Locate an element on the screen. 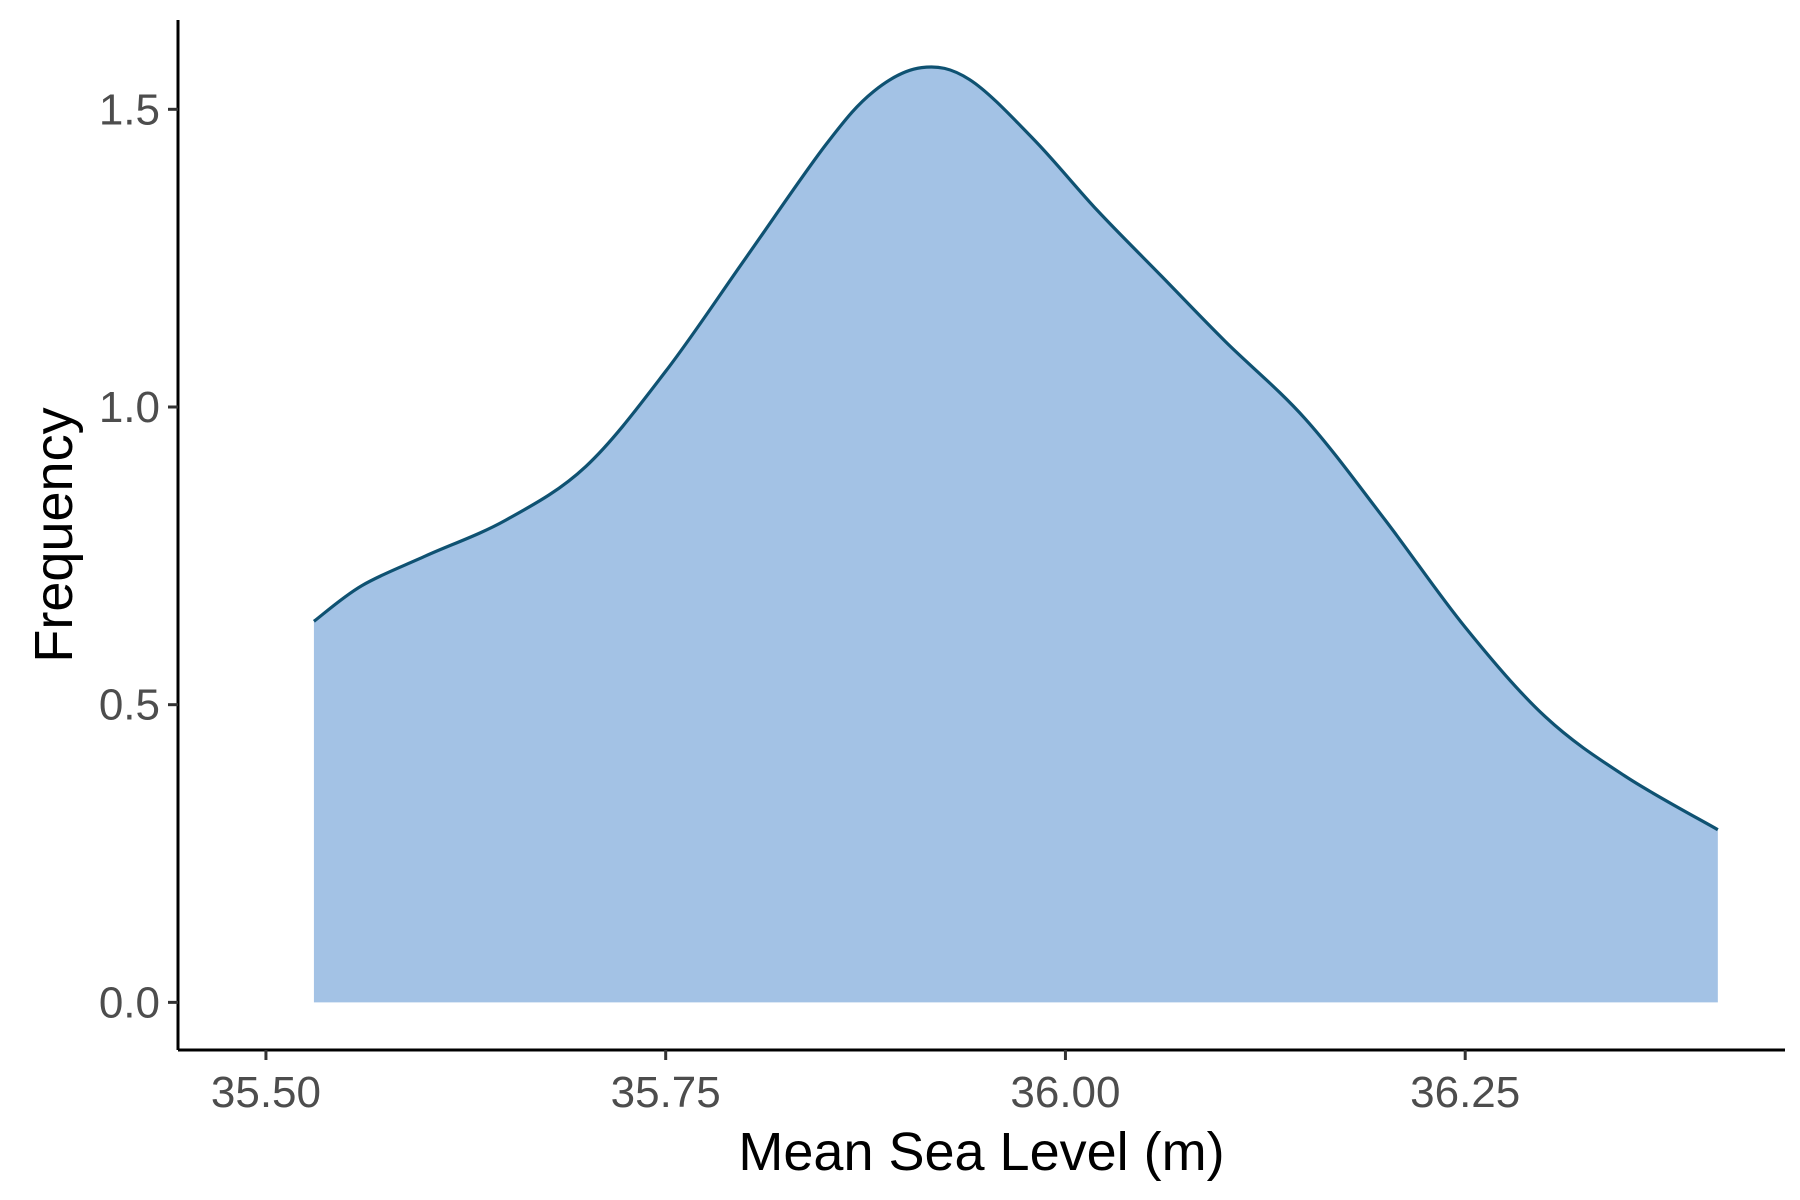 The image size is (1800, 1200). y-axis-title: Frequency is located at coordinates (54, 534).